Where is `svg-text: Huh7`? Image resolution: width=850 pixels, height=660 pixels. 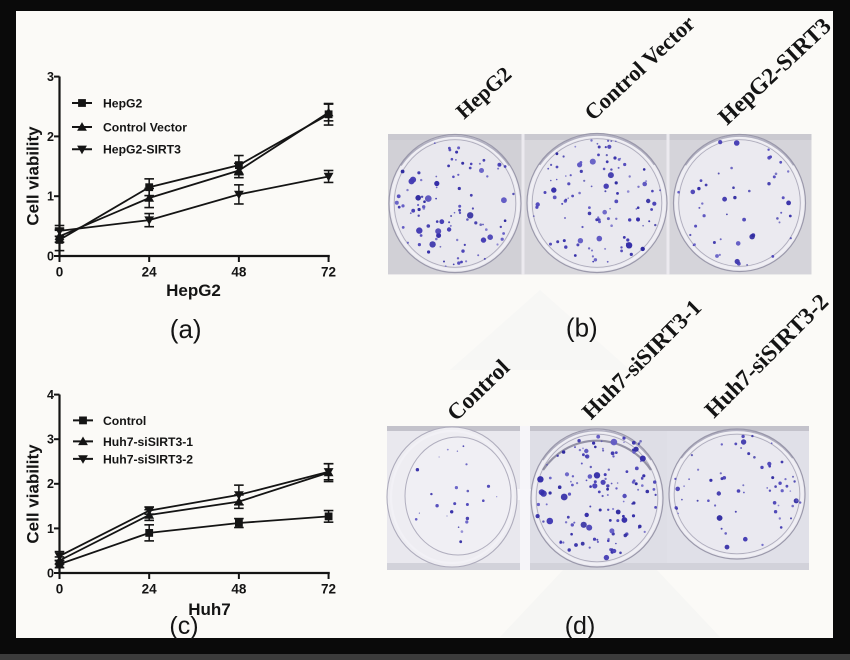 svg-text: Huh7 is located at coordinates (209, 609).